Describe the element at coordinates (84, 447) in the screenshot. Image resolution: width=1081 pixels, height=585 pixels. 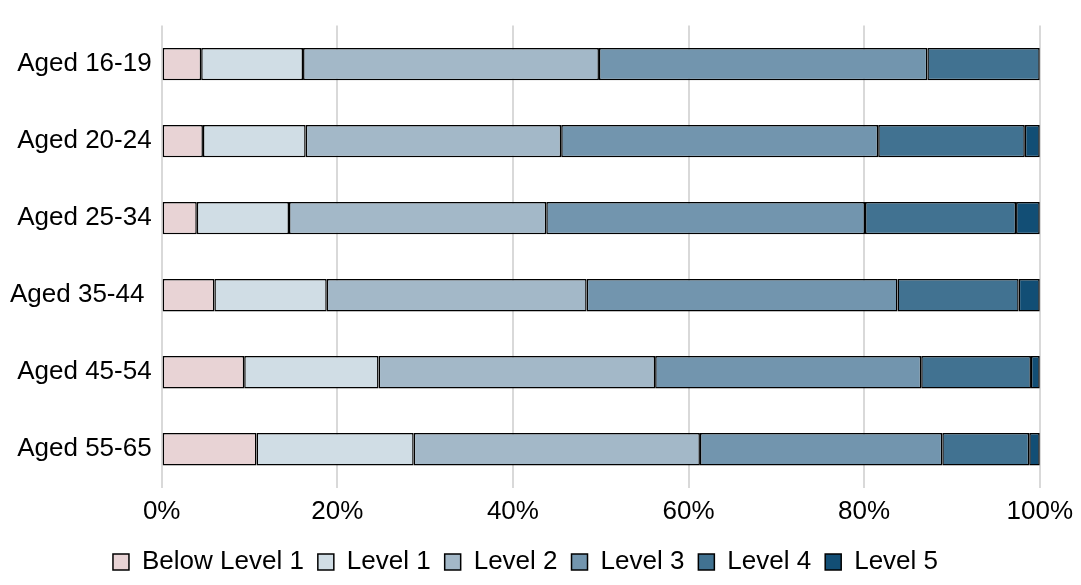
I see `y-tick-label: Aged 55-65` at that location.